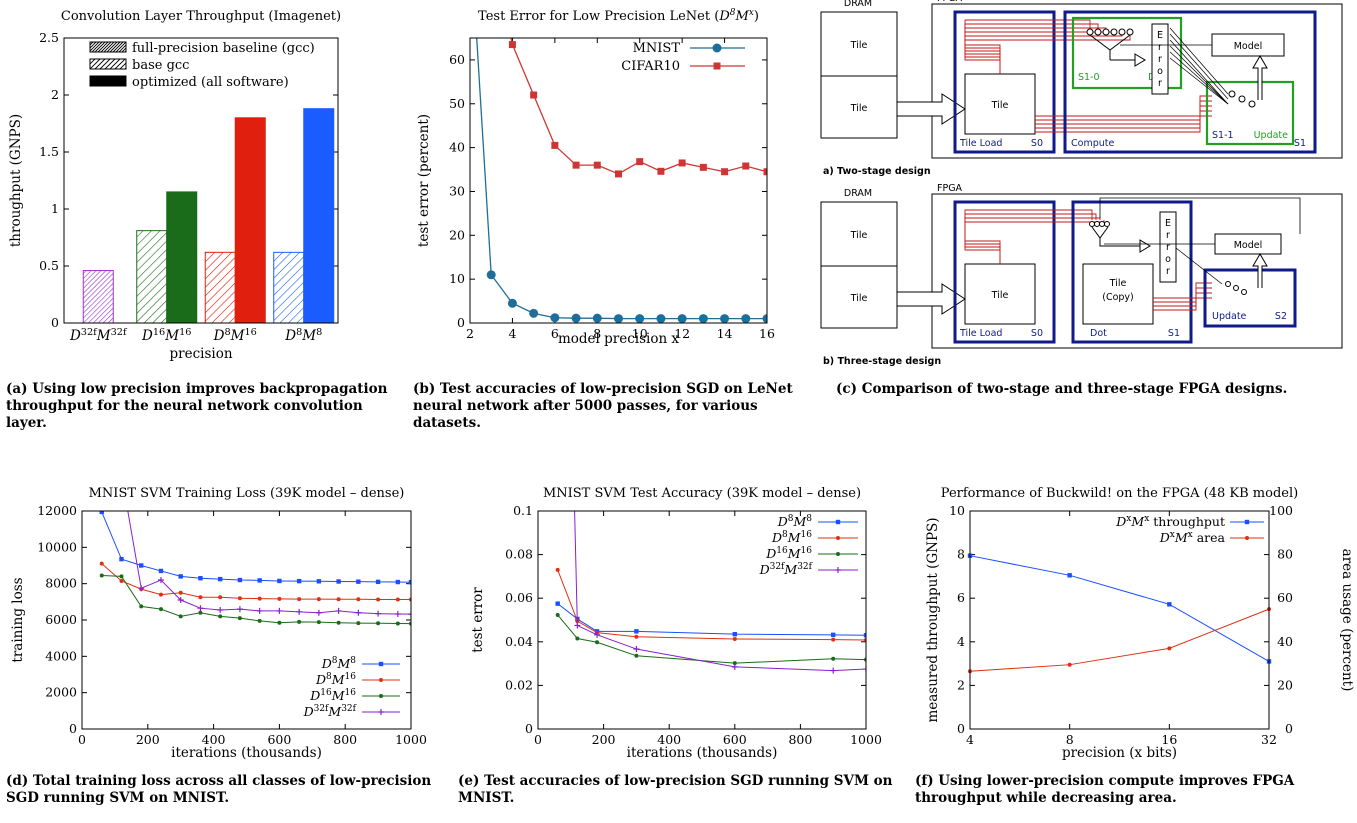 Image resolution: width=1357 pixels, height=823 pixels. I want to click on y-axis-label: measured throughput (GNPS), so click(933, 619).